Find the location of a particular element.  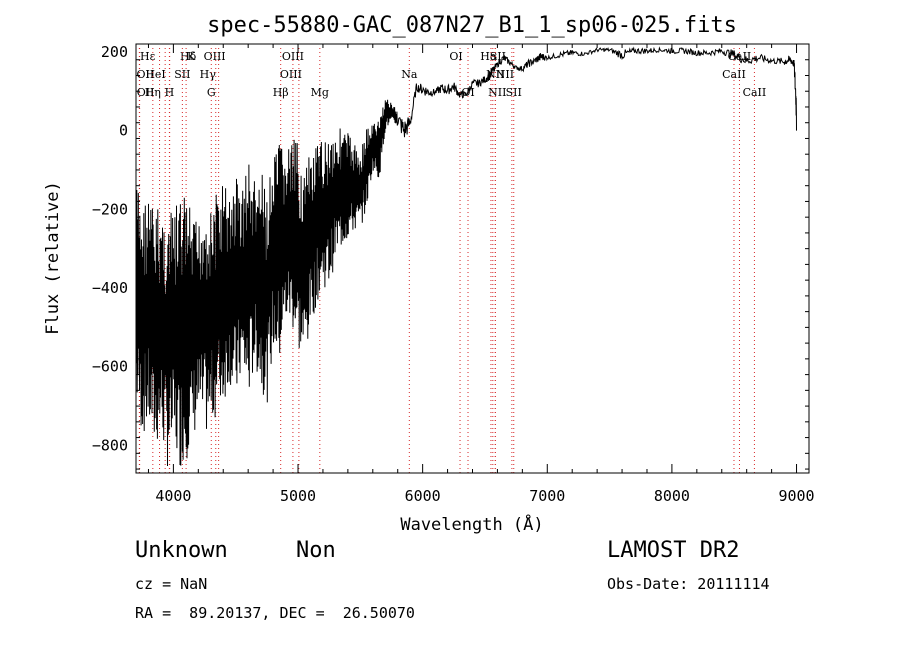

line-marker-label: HeI is located at coordinates (155, 74).